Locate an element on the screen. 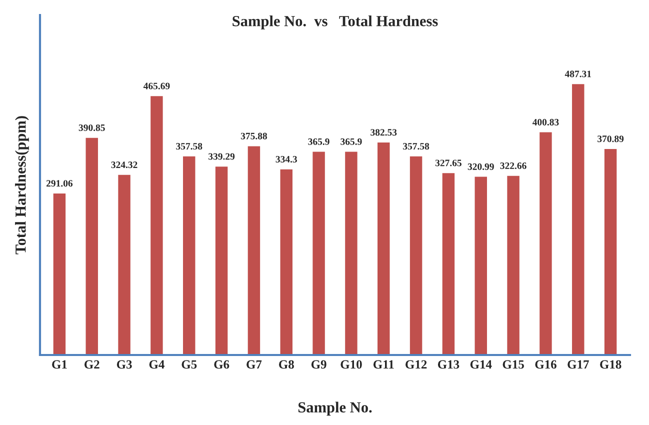  x-tick-label: G5 is located at coordinates (189, 364).